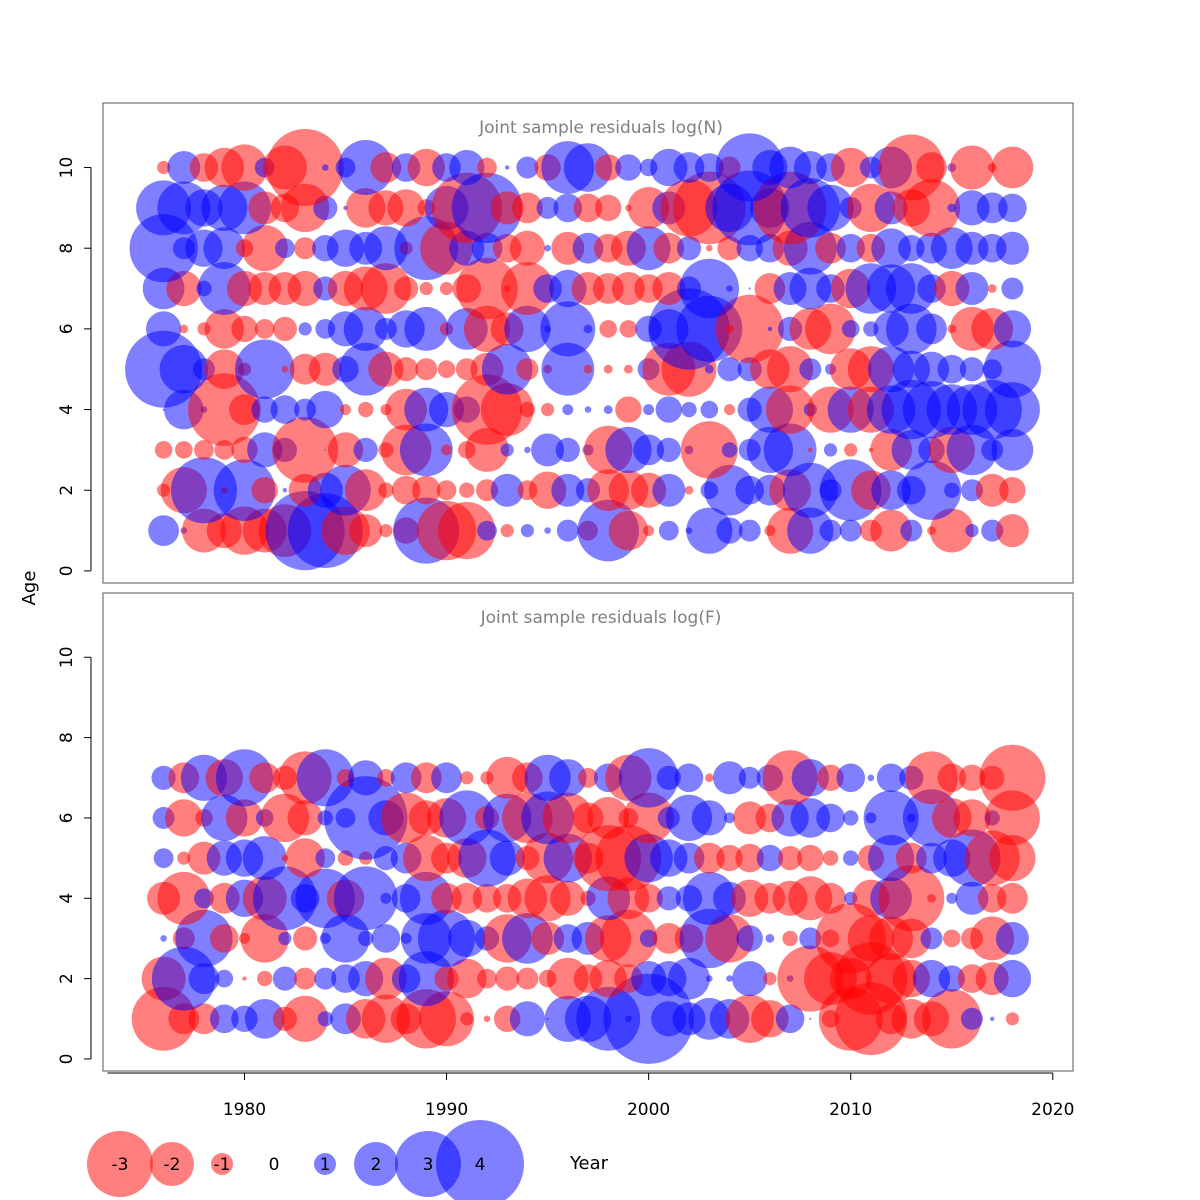  What do you see at coordinates (67, 248) in the screenshot?
I see `y-tick-label: 8` at bounding box center [67, 248].